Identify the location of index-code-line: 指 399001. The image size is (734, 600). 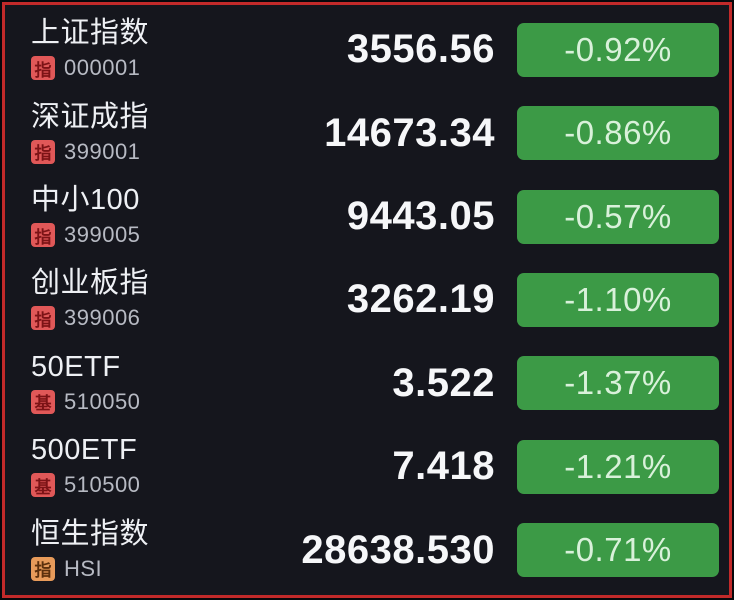
(156, 152).